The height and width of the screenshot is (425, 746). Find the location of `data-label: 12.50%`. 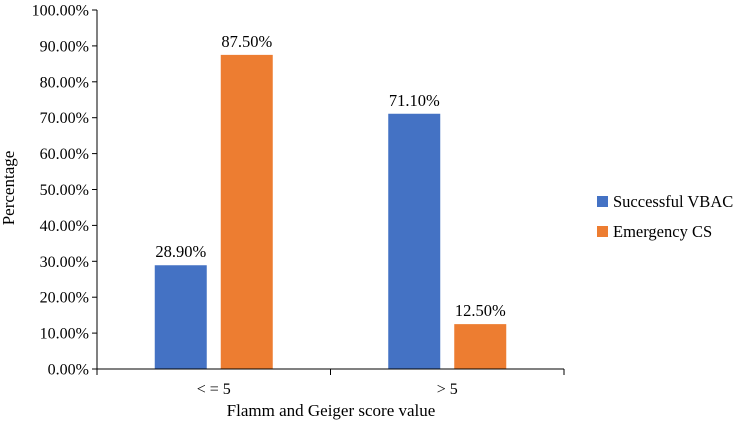

data-label: 12.50% is located at coordinates (480, 310).